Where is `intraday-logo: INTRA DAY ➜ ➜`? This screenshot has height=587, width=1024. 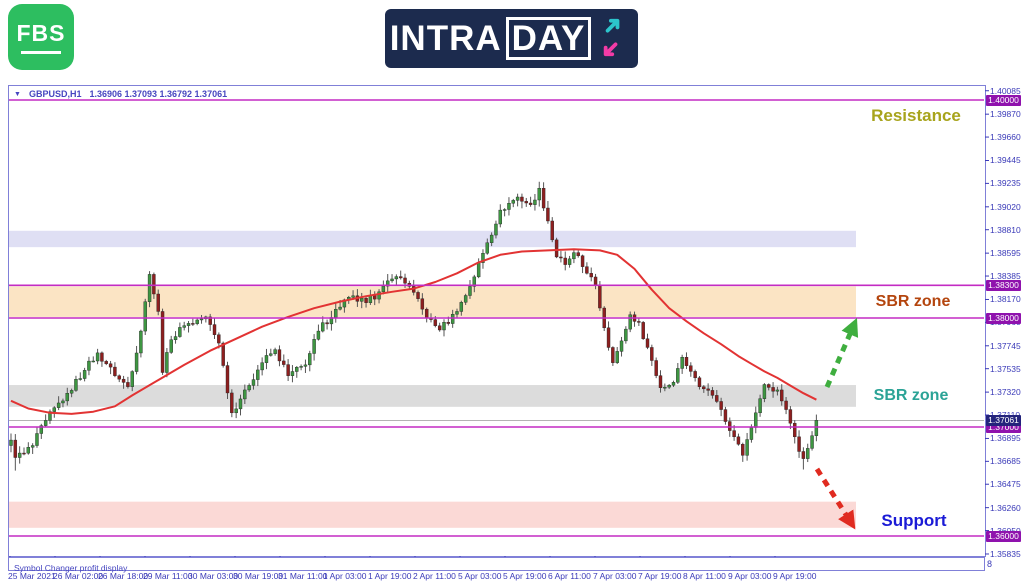 intraday-logo: INTRA DAY ➜ ➜ is located at coordinates (511, 38).